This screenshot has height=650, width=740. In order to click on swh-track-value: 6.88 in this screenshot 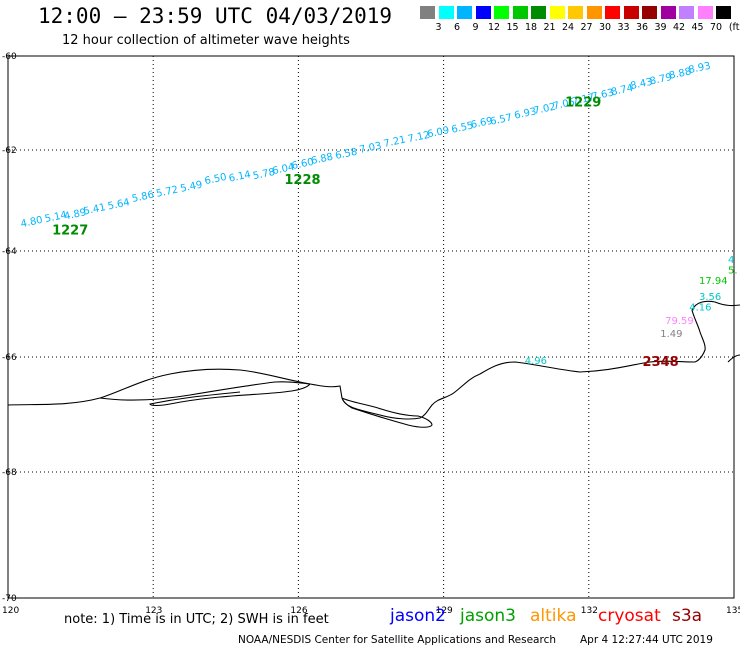, I will do `click(322, 159)`.